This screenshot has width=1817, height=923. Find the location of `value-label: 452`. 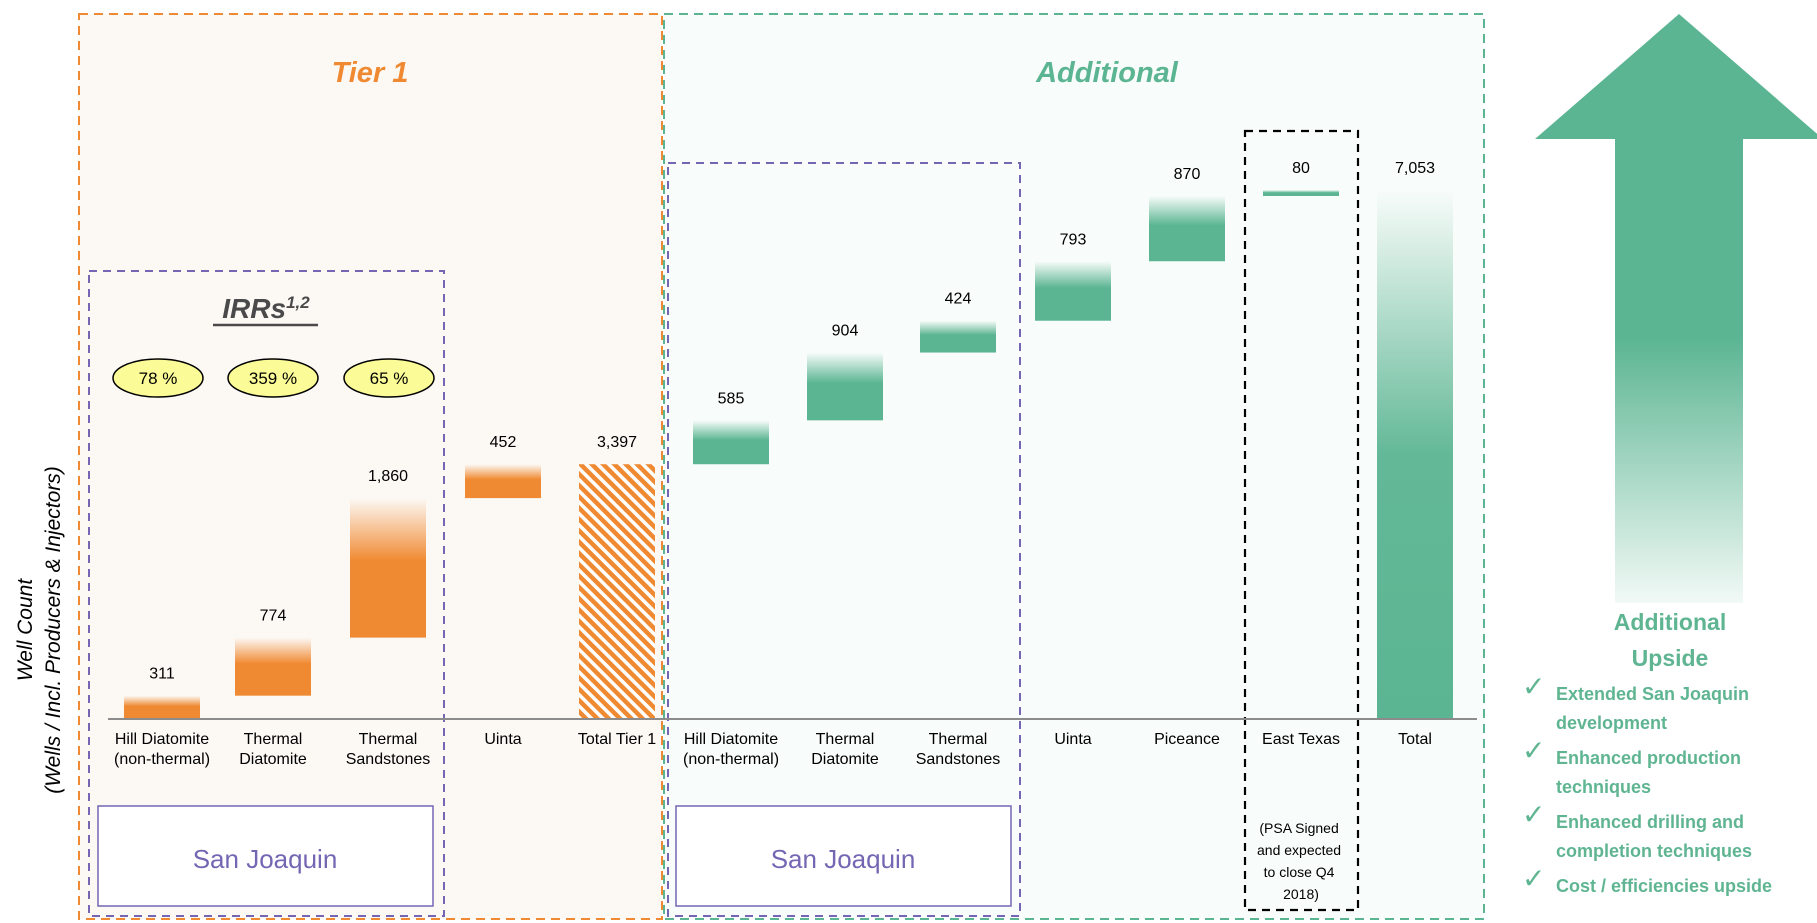

value-label: 452 is located at coordinates (503, 442).